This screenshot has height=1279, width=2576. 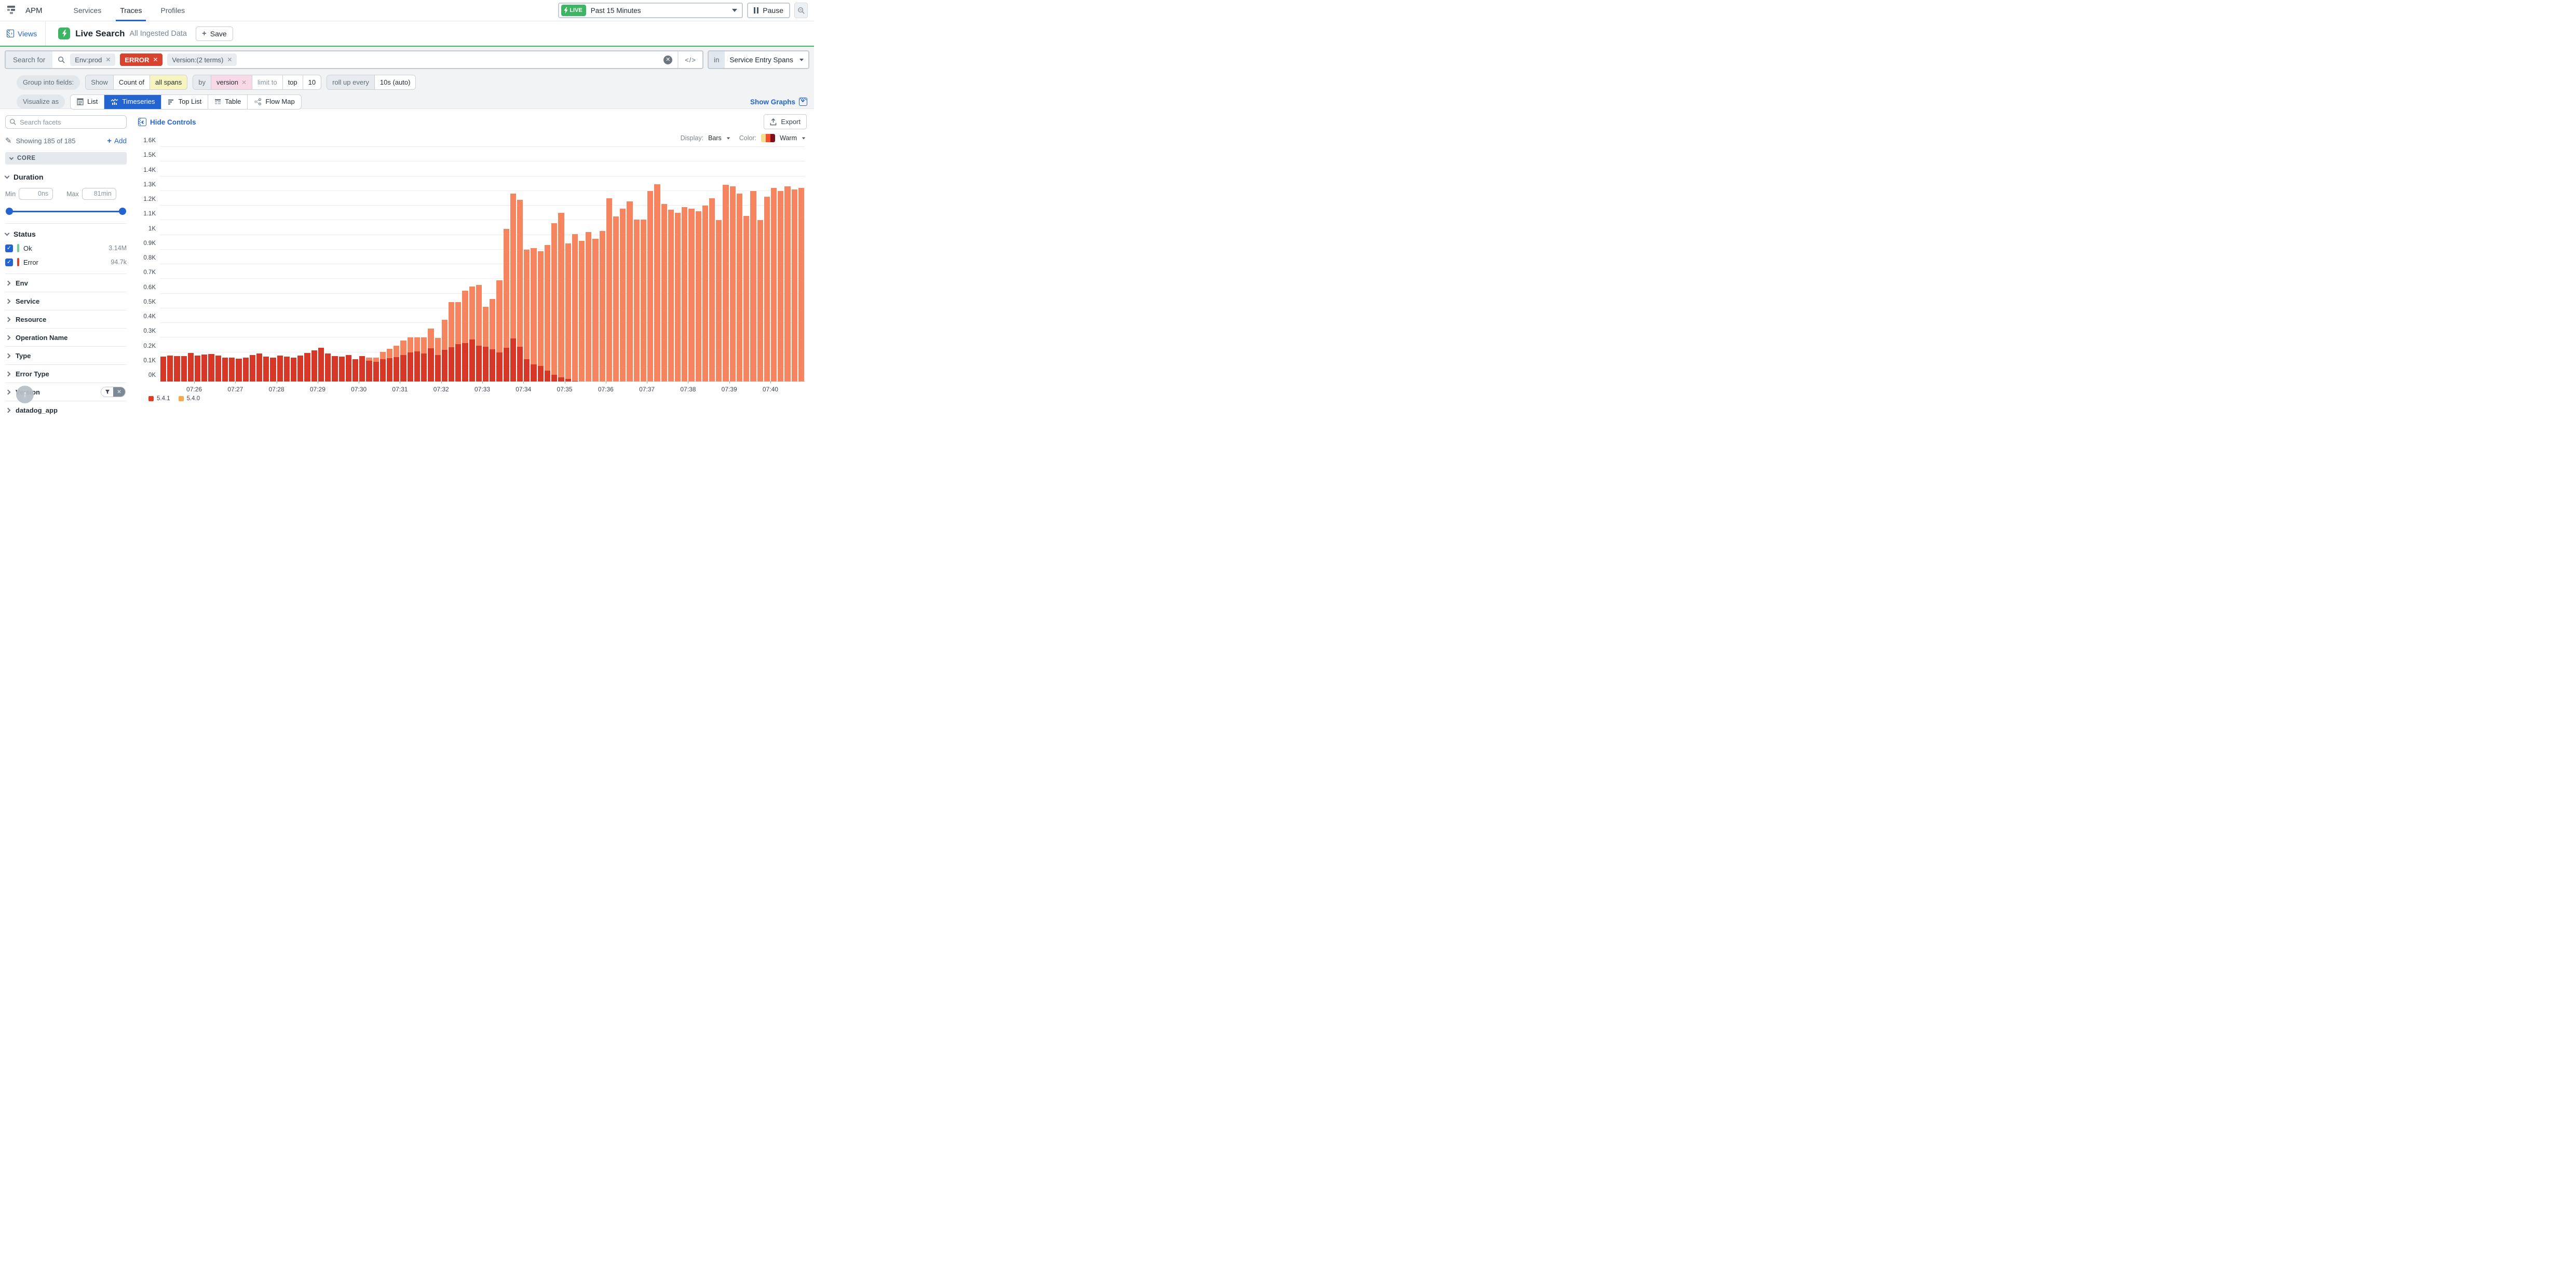 I want to click on facet-row-error-type: Error Type, so click(x=66, y=373).